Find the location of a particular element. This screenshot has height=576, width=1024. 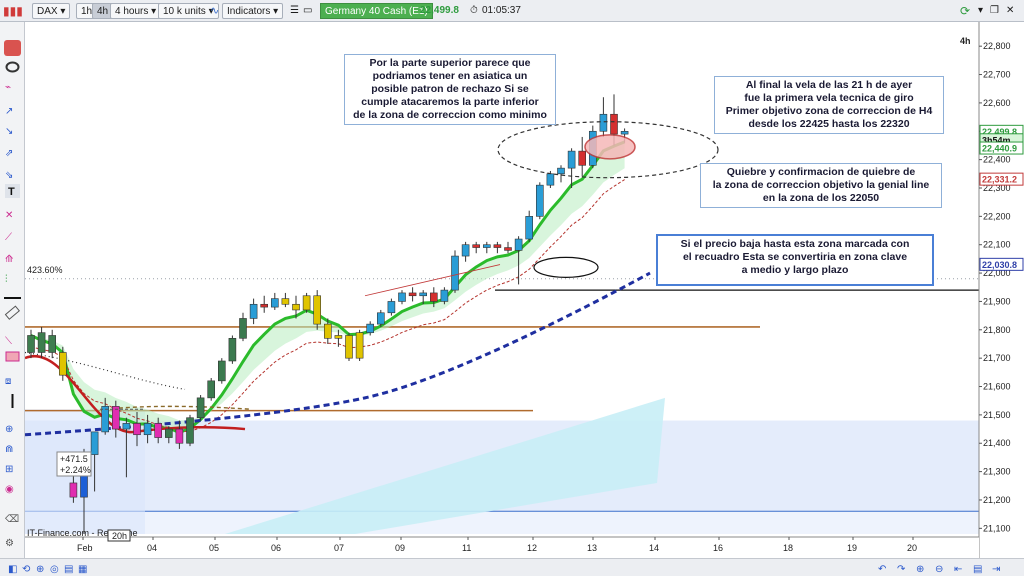

bottom-nav-icon-5: ▤ is located at coordinates (977, 569).